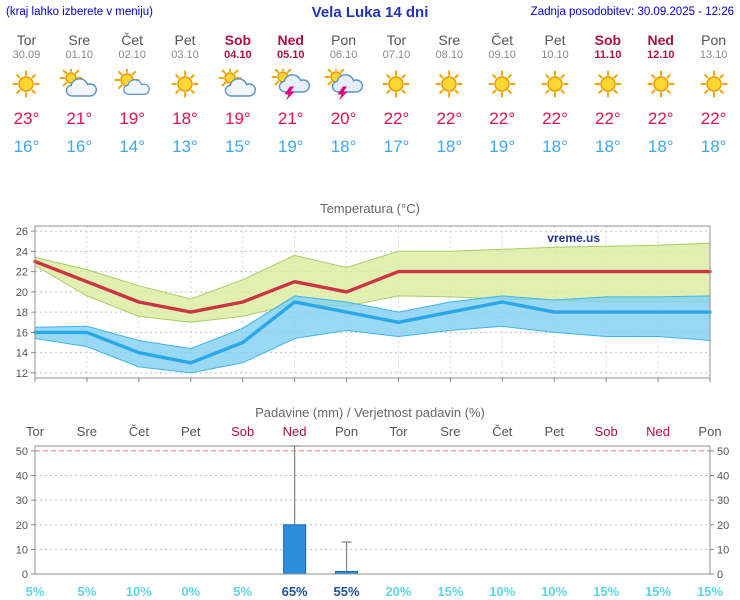  Describe the element at coordinates (343, 118) in the screenshot. I see `temp-max: 20°` at that location.